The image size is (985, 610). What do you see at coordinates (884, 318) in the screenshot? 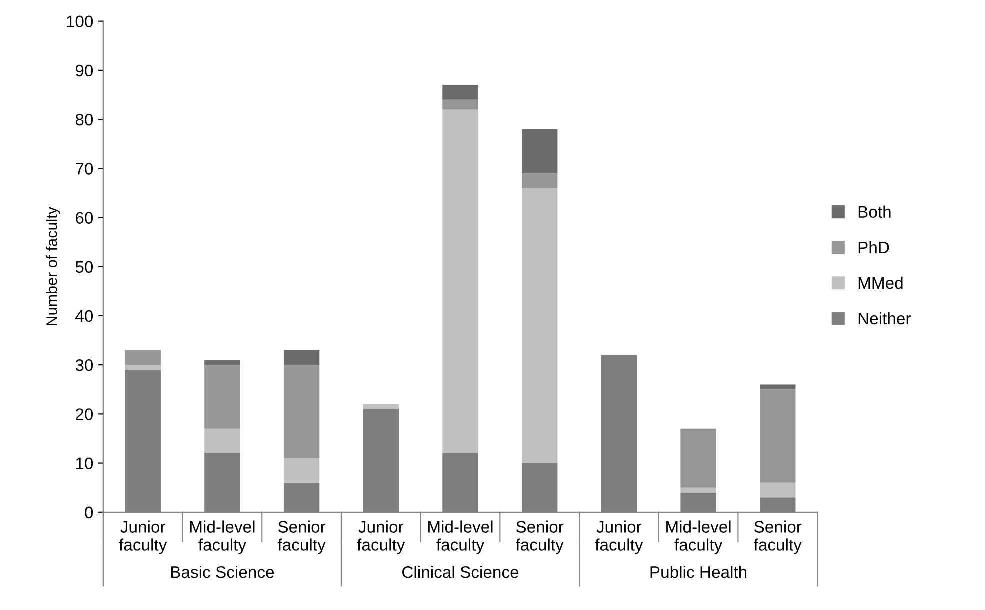
I see `legend-label: Neither` at bounding box center [884, 318].